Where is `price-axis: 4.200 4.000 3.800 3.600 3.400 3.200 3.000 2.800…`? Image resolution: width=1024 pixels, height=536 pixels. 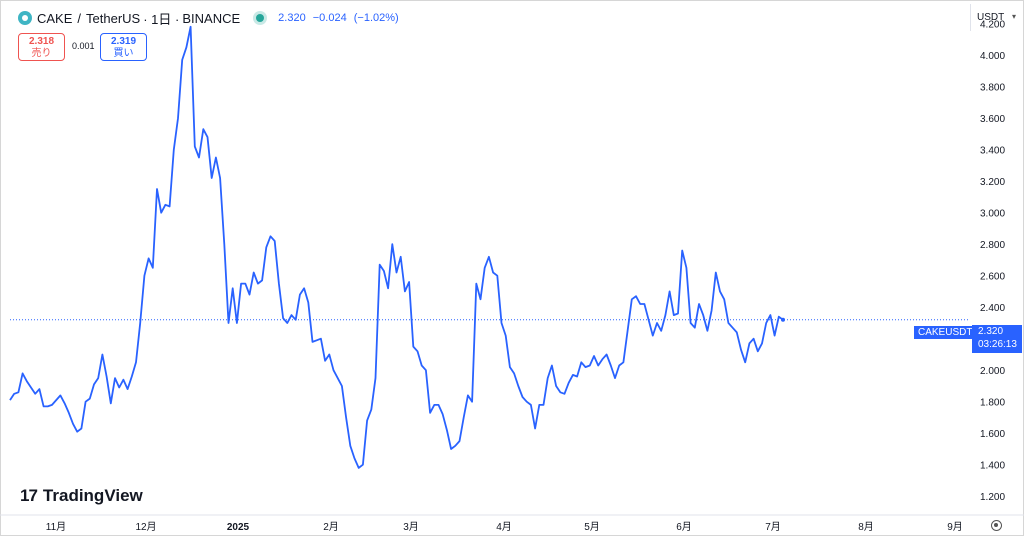 price-axis: 4.200 4.000 3.800 3.600 3.400 3.200 3.000 2.800… is located at coordinates (992, 262).